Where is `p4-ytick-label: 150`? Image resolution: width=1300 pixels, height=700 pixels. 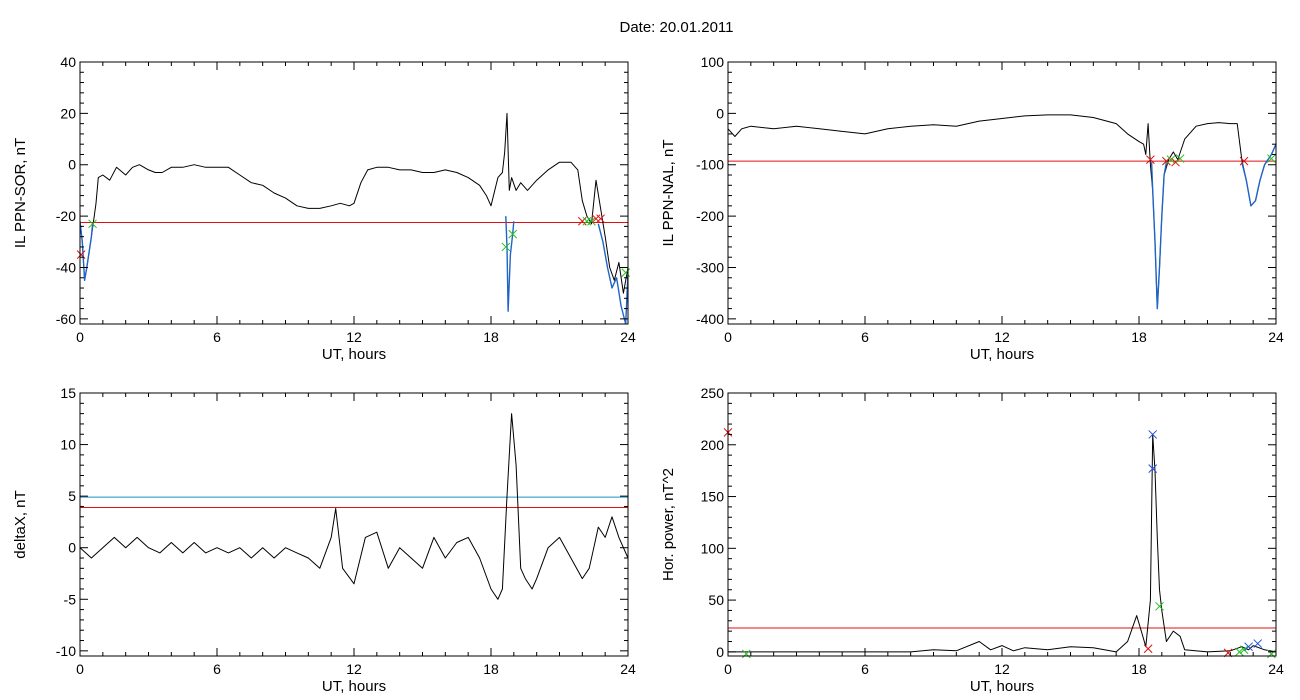
p4-ytick-label: 150 is located at coordinates (713, 497).